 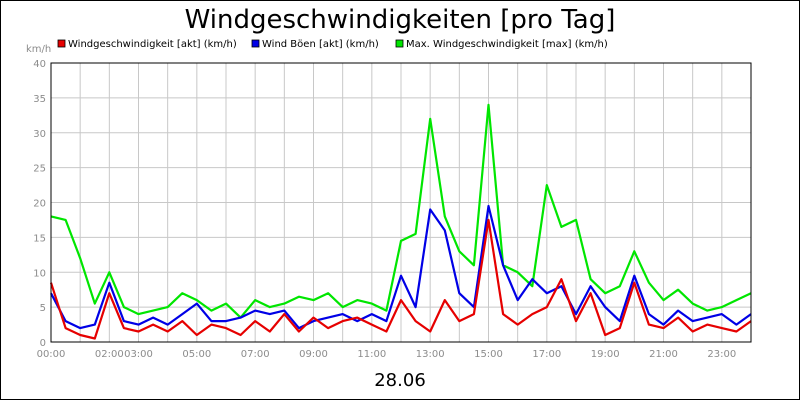 What do you see at coordinates (39, 273) in the screenshot?
I see `y-tick-label: 10` at bounding box center [39, 273].